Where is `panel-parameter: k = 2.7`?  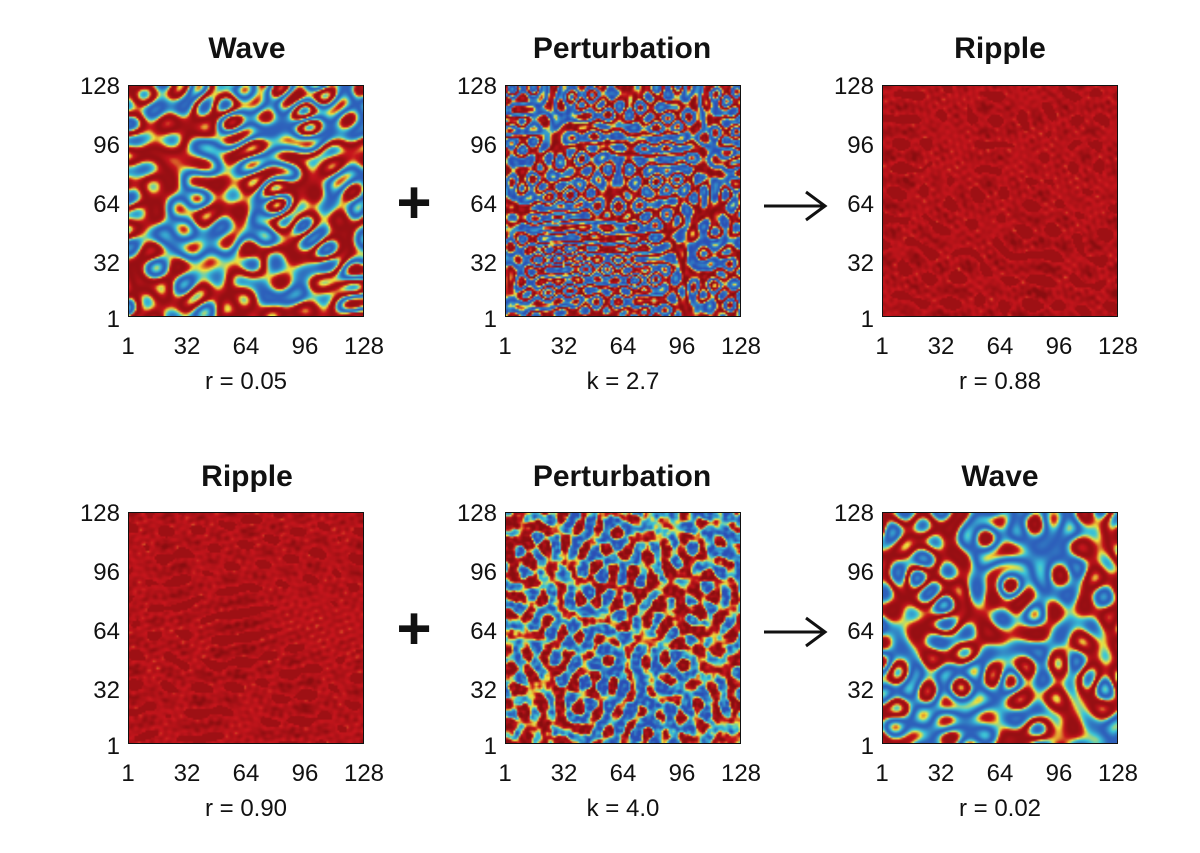
panel-parameter: k = 2.7 is located at coordinates (623, 381).